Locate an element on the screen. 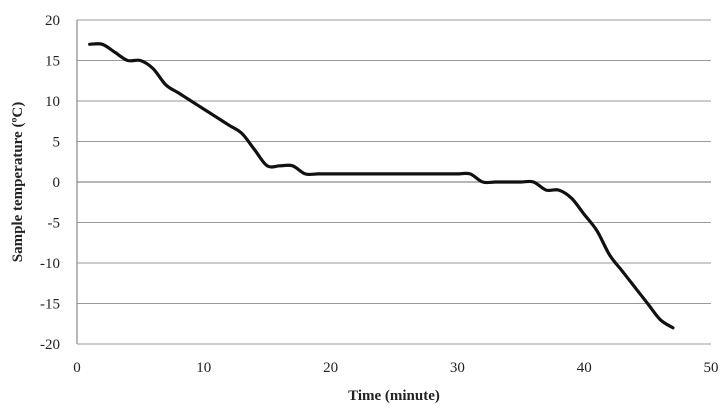  x-tick-label: 0 is located at coordinates (77, 368).